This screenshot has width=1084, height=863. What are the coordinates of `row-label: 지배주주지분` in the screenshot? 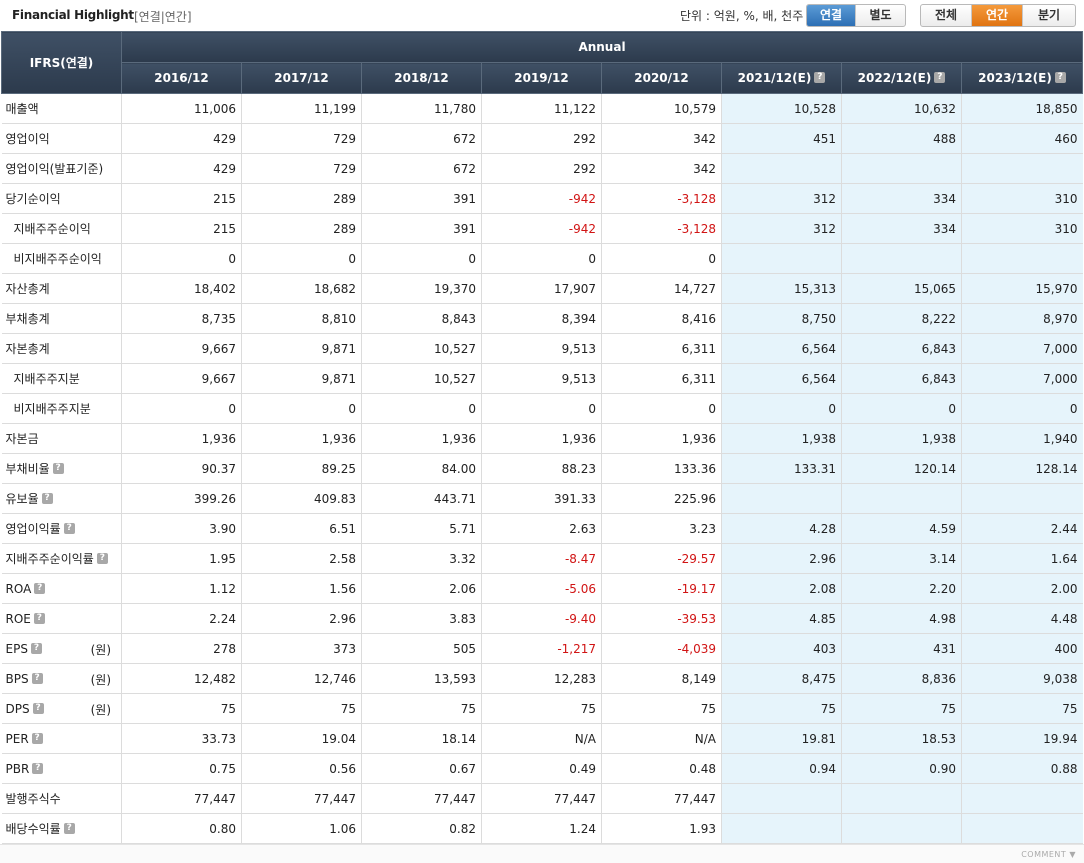 It's located at (46, 379).